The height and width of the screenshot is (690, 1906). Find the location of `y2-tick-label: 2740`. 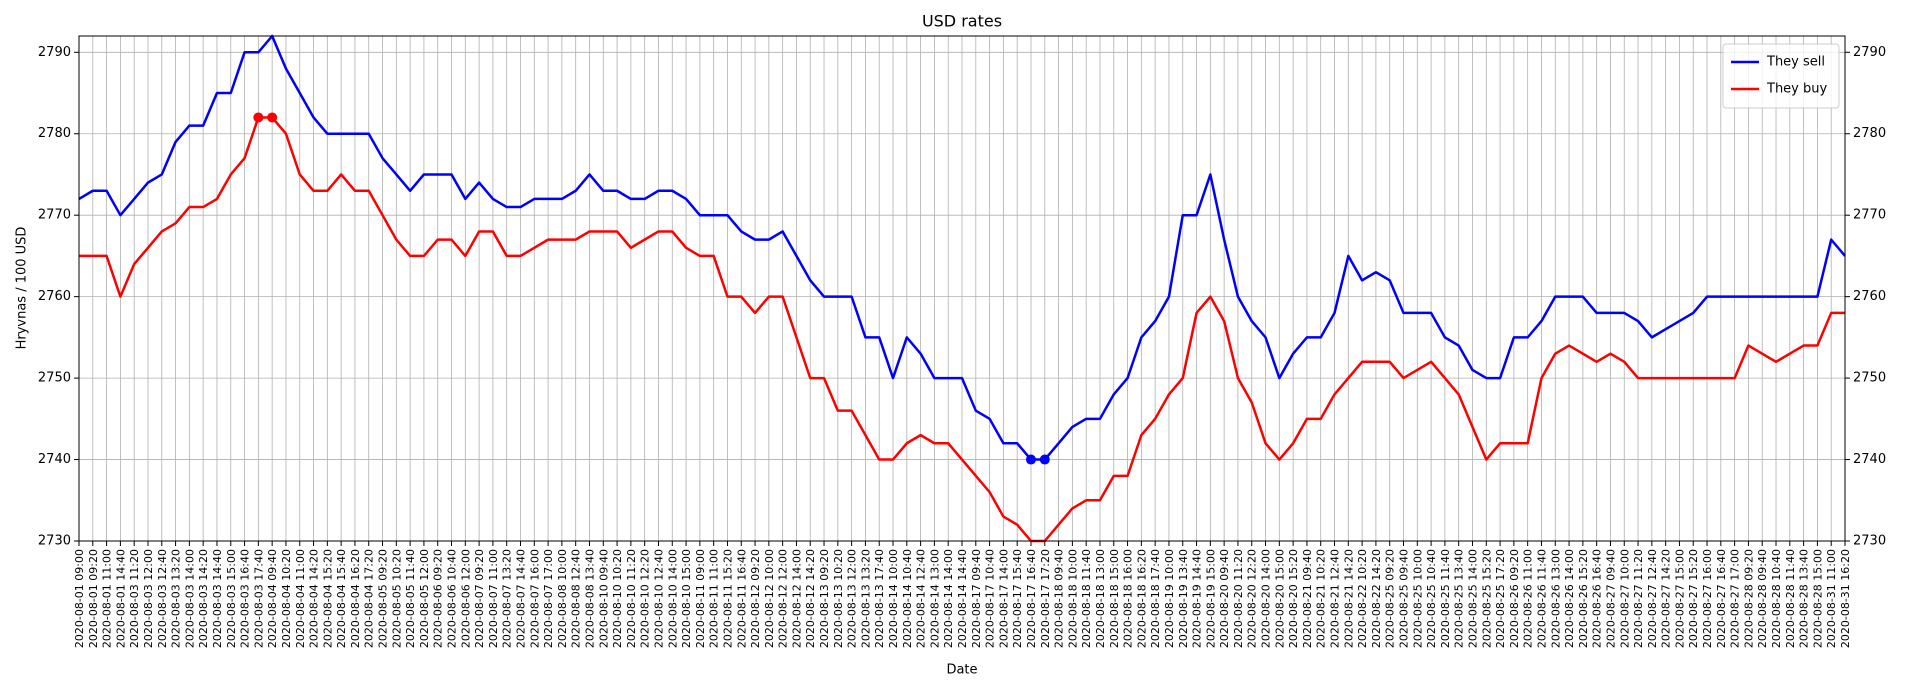

y2-tick-label: 2740 is located at coordinates (1869, 459).